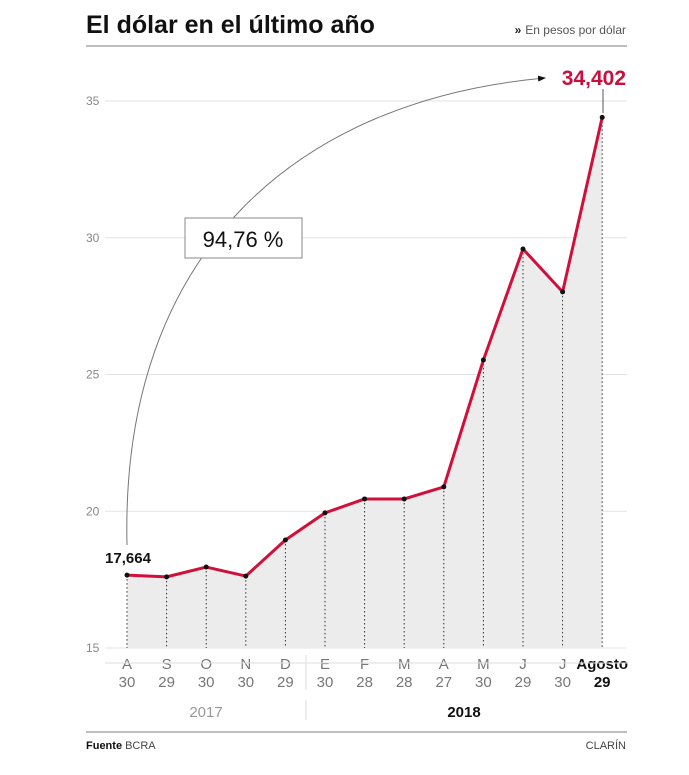  Describe the element at coordinates (167, 664) in the screenshot. I see `x-tick-month: S` at that location.